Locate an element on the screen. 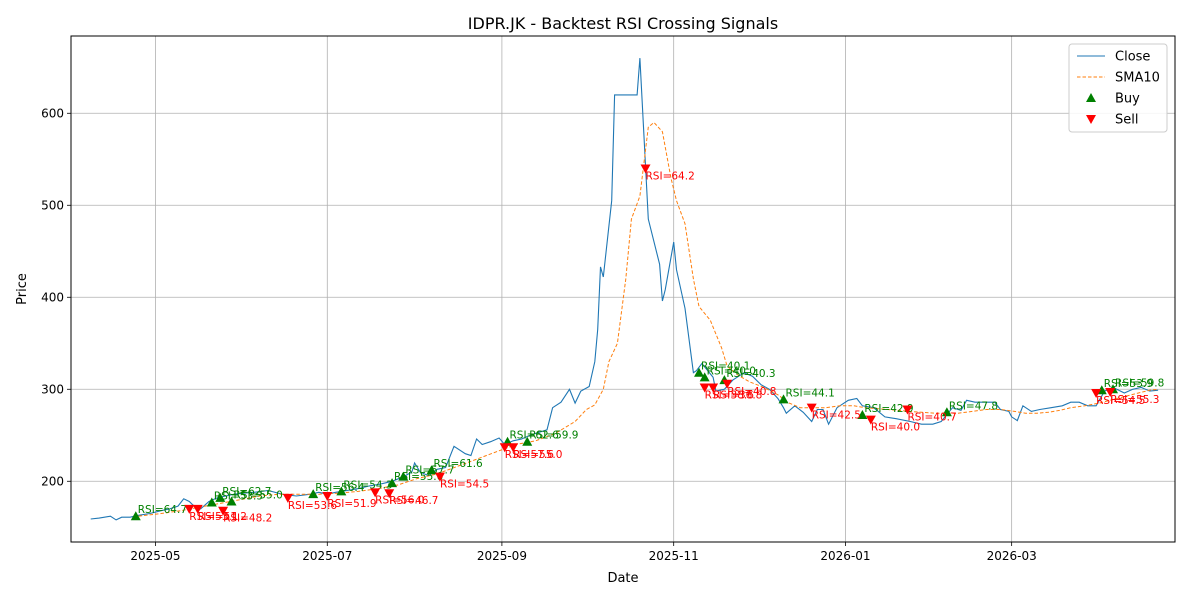  buy-rsi-label: RSI=40.1 is located at coordinates (725, 367).